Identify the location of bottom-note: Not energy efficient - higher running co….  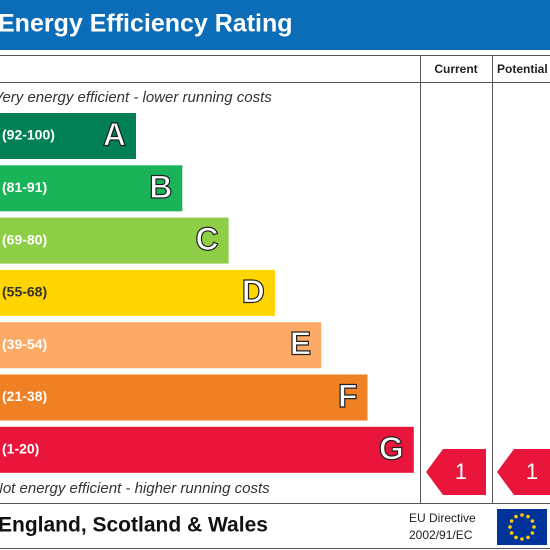
(135, 488).